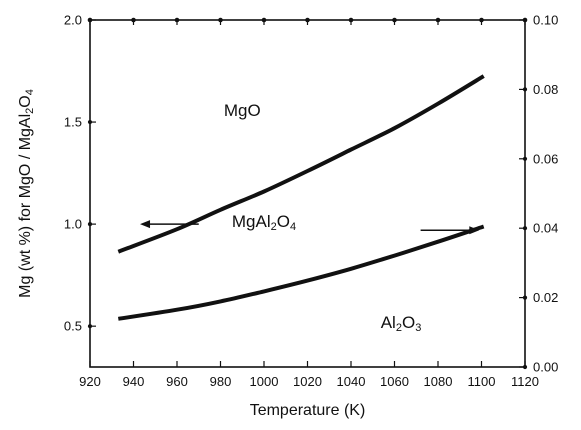 This screenshot has width=581, height=430. What do you see at coordinates (438, 381) in the screenshot?
I see `x-tick-label: 1080` at bounding box center [438, 381].